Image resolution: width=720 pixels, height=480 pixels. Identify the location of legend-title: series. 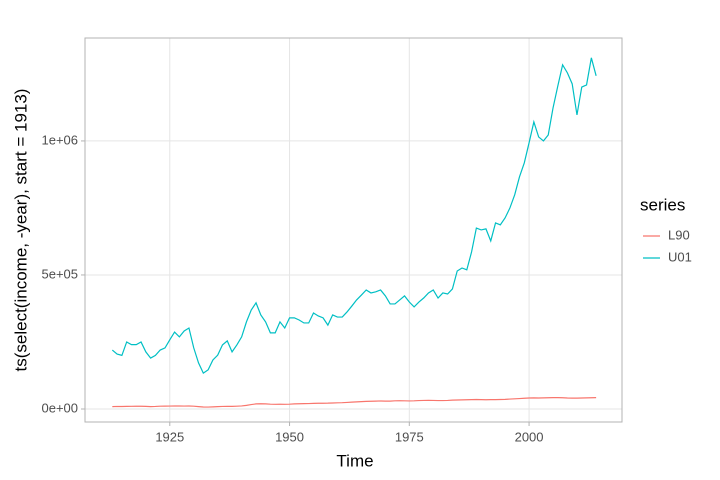
(662, 204).